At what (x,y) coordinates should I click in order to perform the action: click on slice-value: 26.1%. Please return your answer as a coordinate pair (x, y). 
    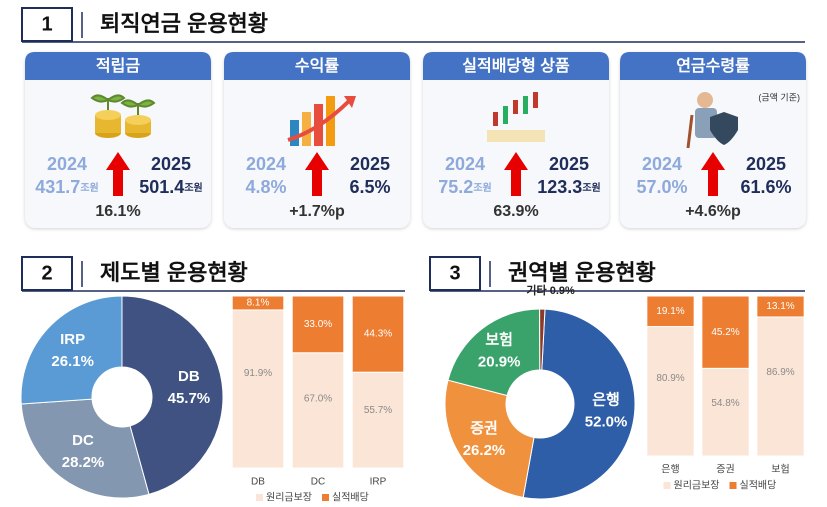
    Looking at the image, I should click on (72, 361).